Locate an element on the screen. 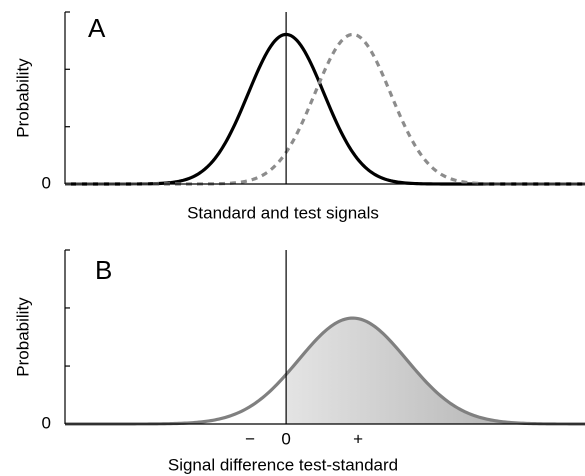 Image resolution: width=585 pixels, height=476 pixels. x-tick-label: − is located at coordinates (250, 438).